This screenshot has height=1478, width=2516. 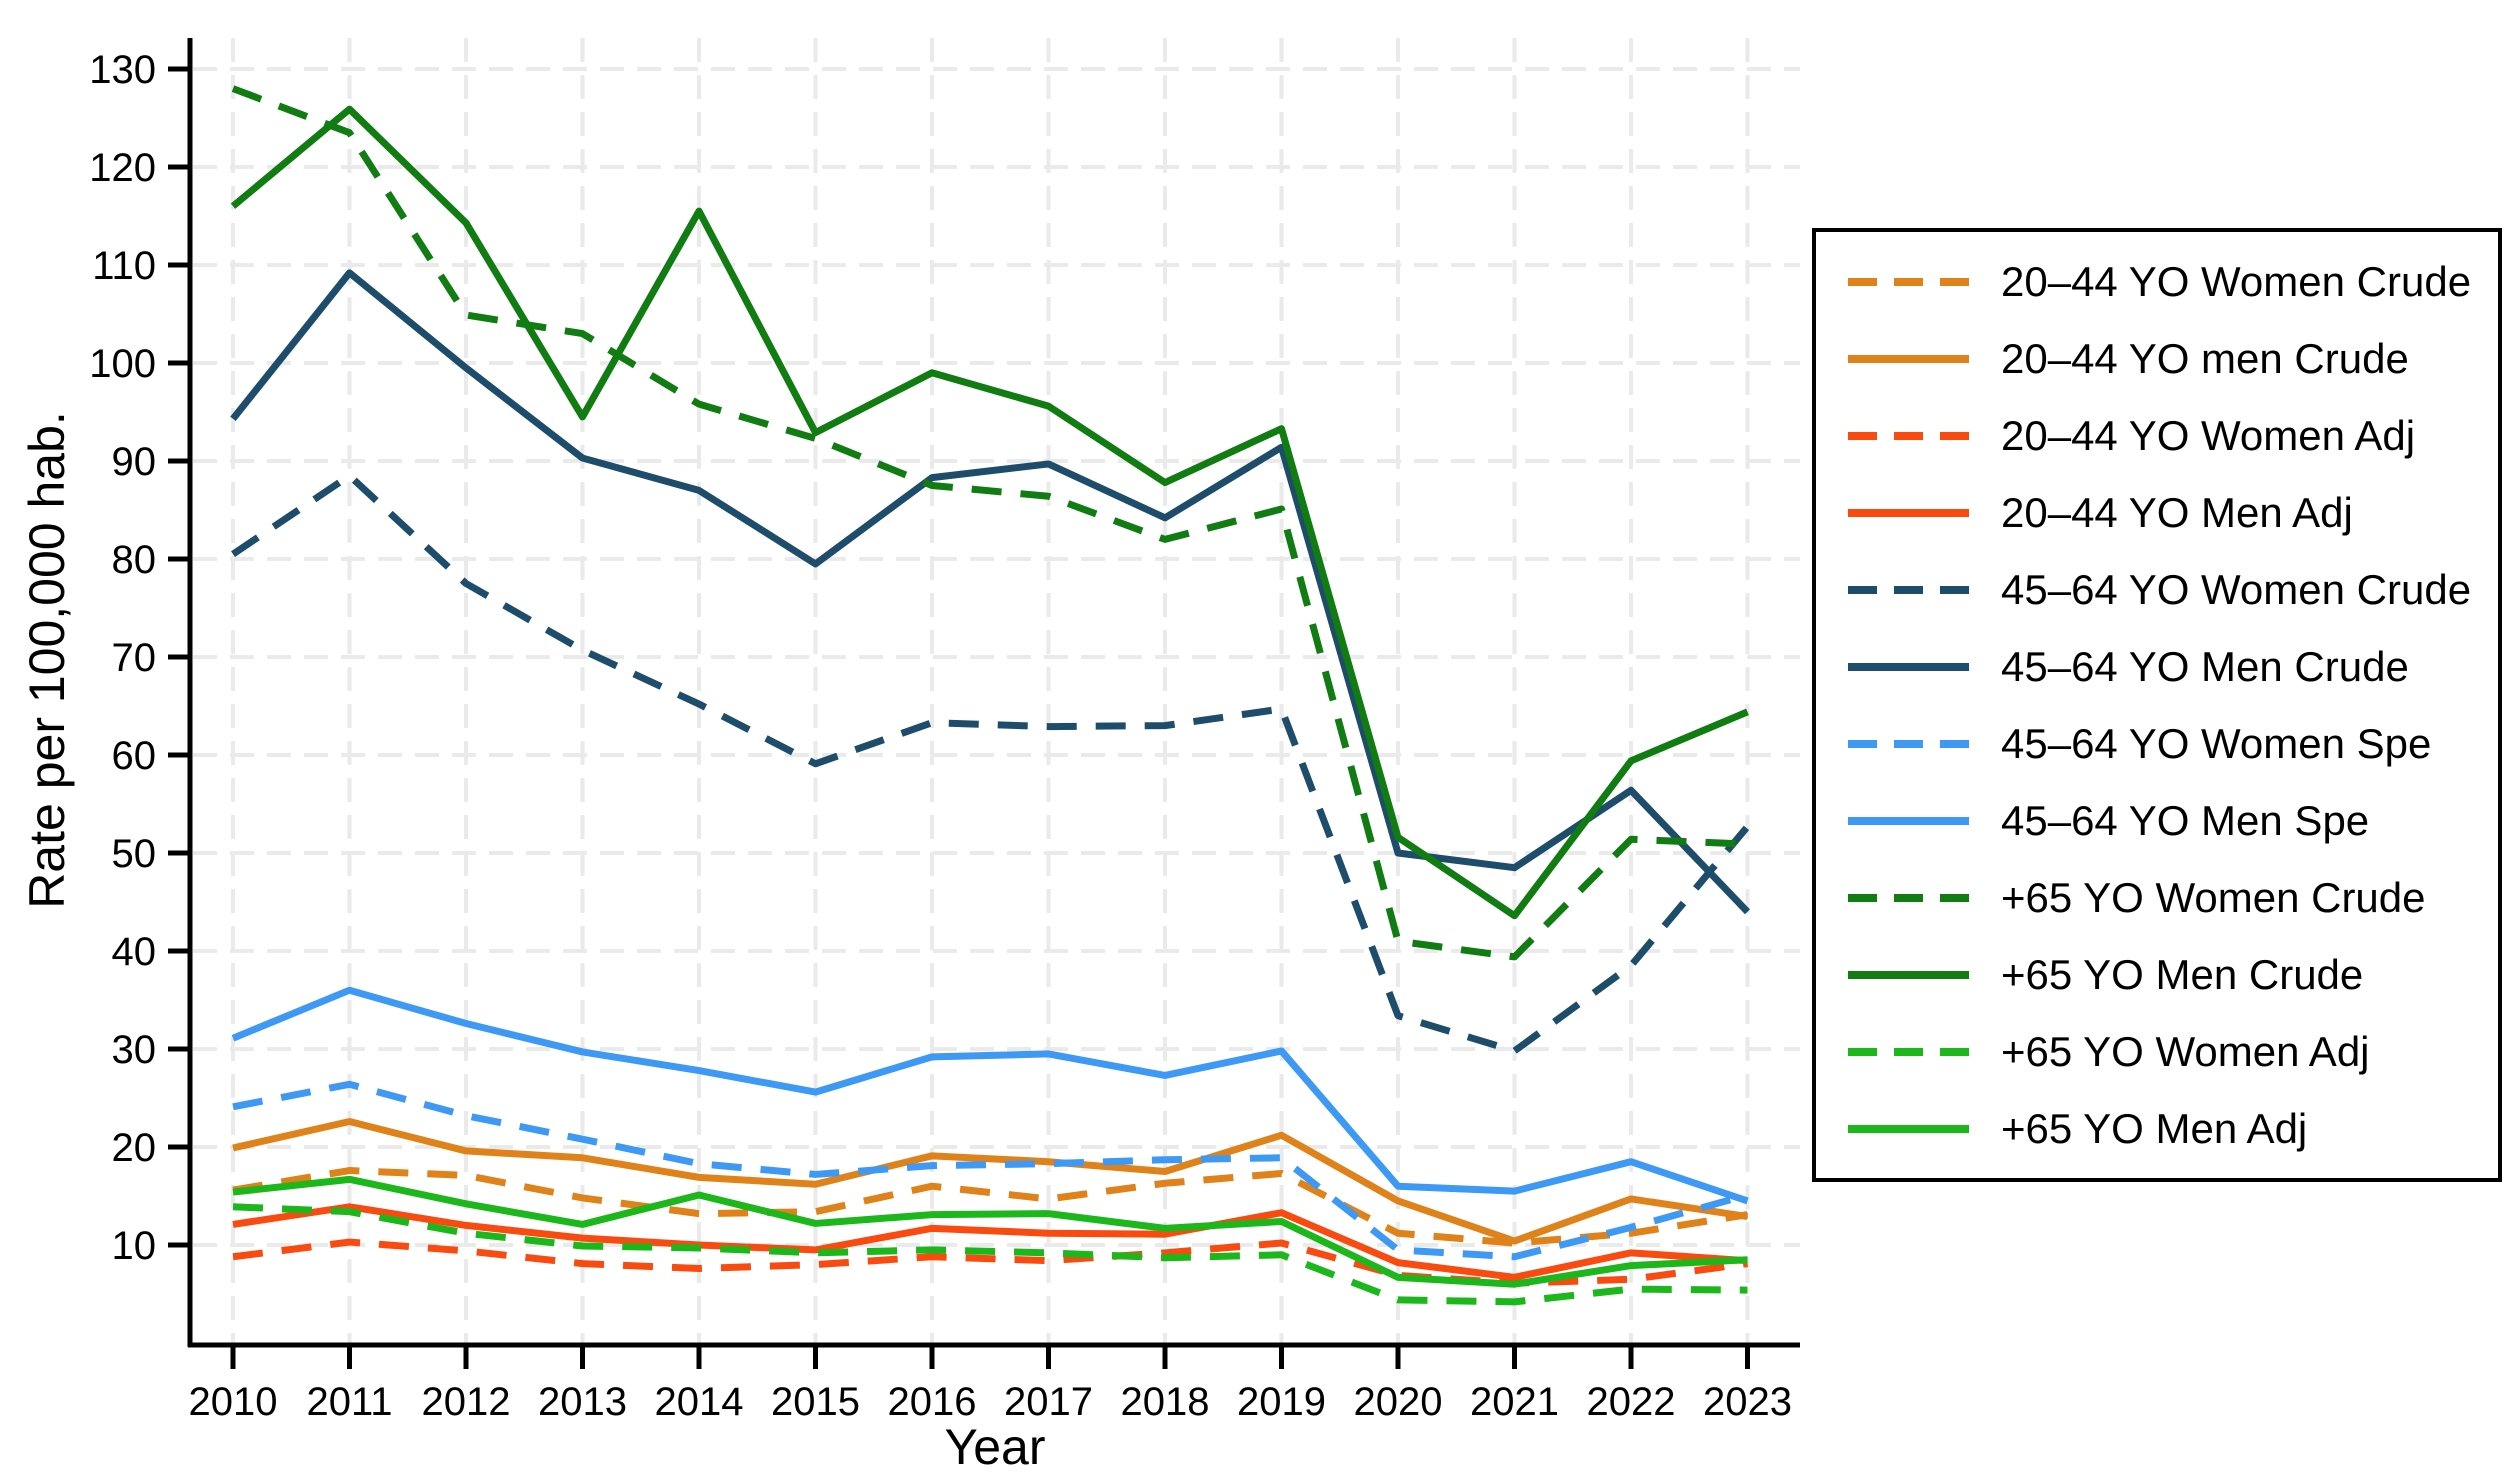 I want to click on legend-label: +65 YO Men Adj, so click(x=2154, y=1128).